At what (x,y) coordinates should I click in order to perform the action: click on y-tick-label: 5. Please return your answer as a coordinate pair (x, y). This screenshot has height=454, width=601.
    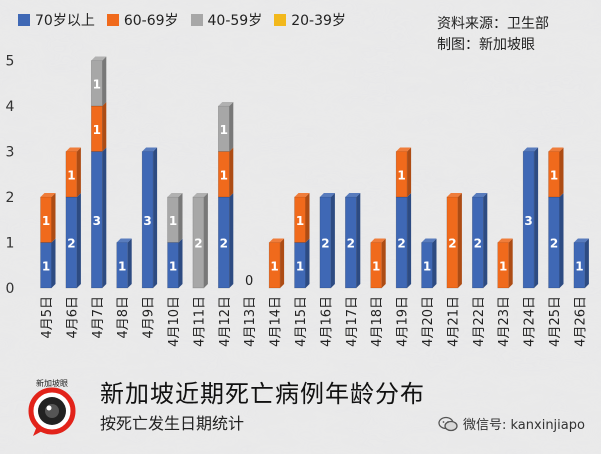
    Looking at the image, I should click on (10, 62).